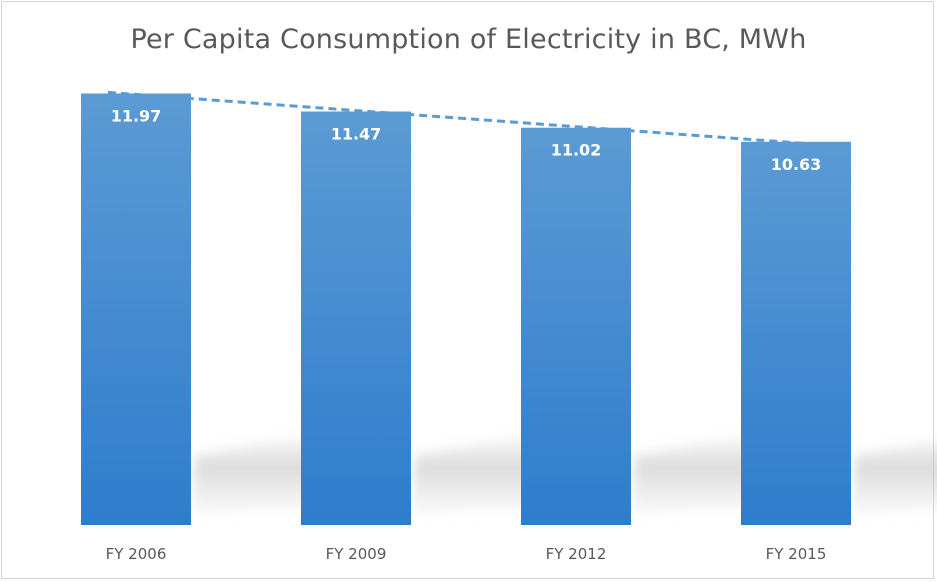 This screenshot has width=937, height=582. What do you see at coordinates (136, 309) in the screenshot?
I see `bar-fy-2006` at bounding box center [136, 309].